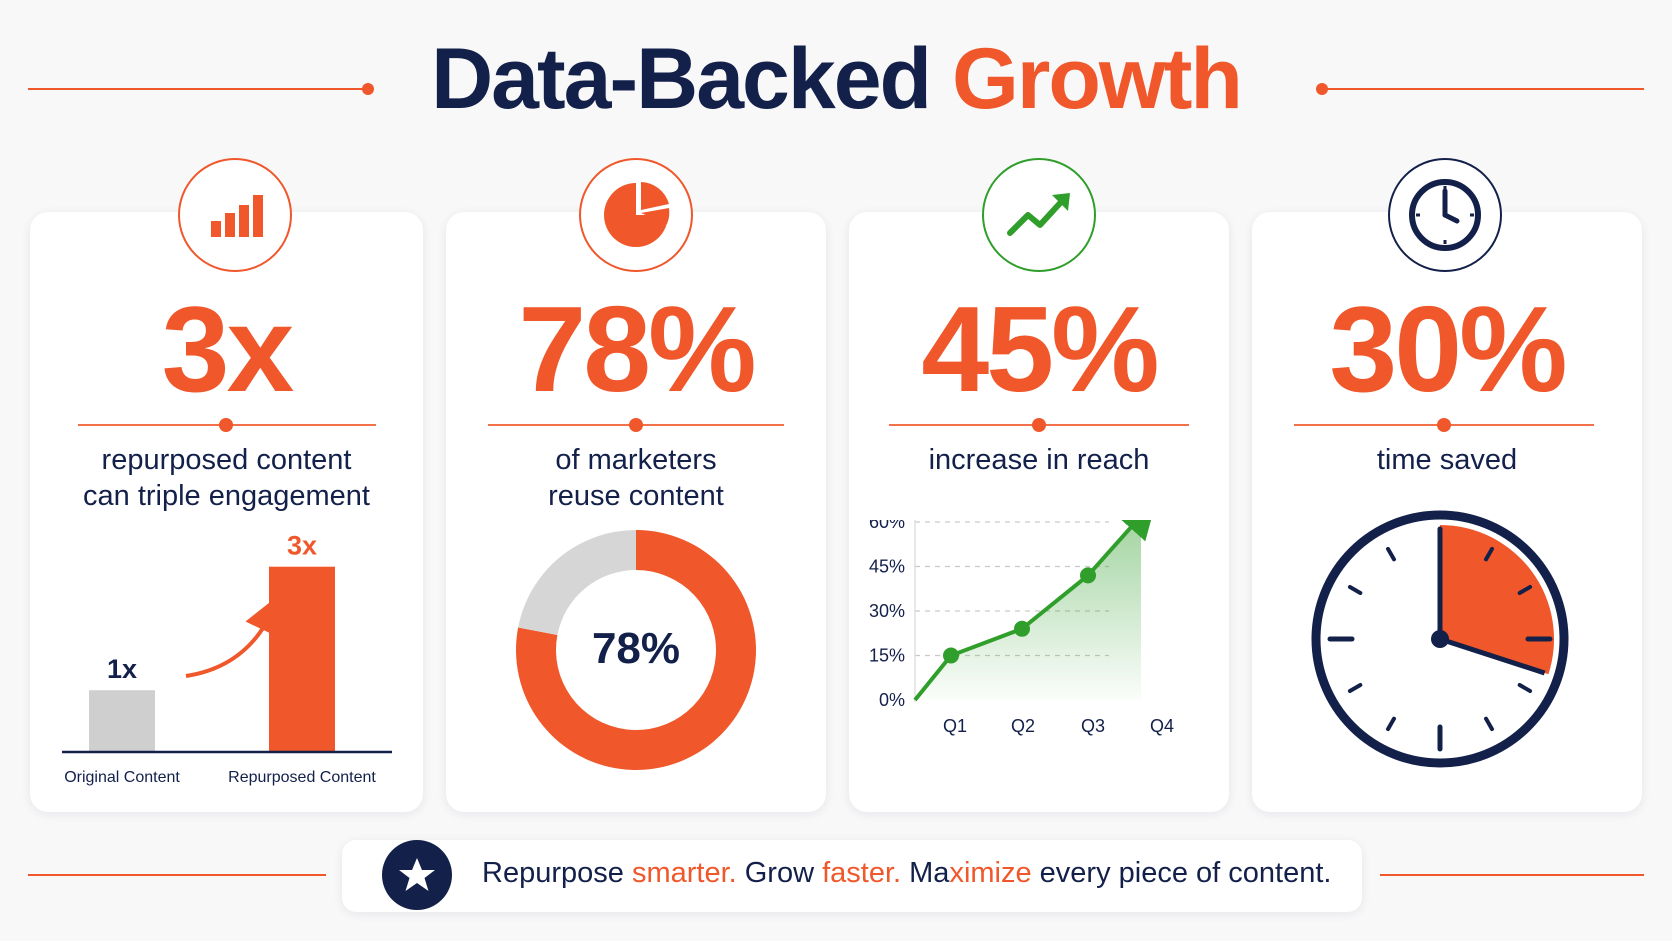 The image size is (1672, 941). I want to click on line-area-fill, so click(1028, 610).